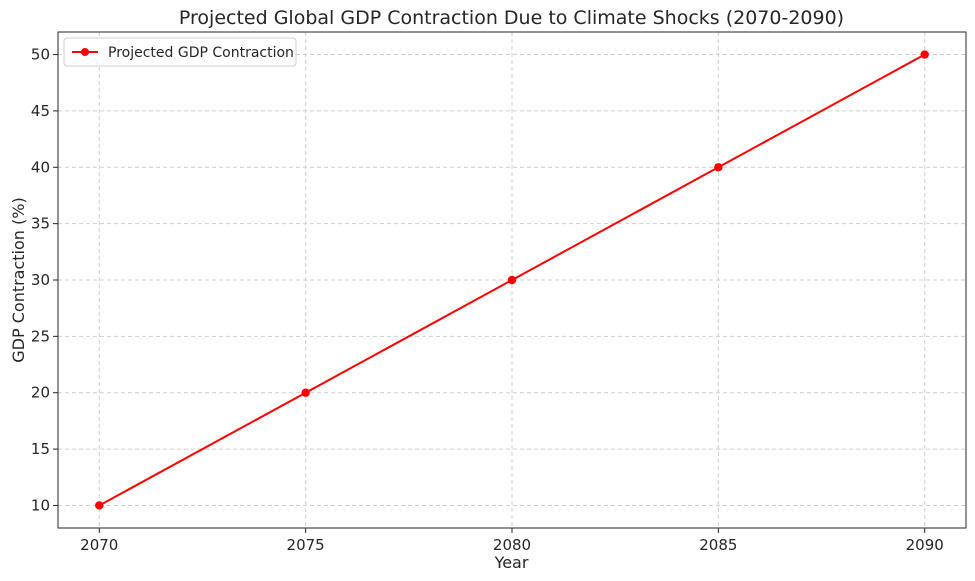 Image resolution: width=975 pixels, height=581 pixels. I want to click on x-tick-label: 2090, so click(925, 545).